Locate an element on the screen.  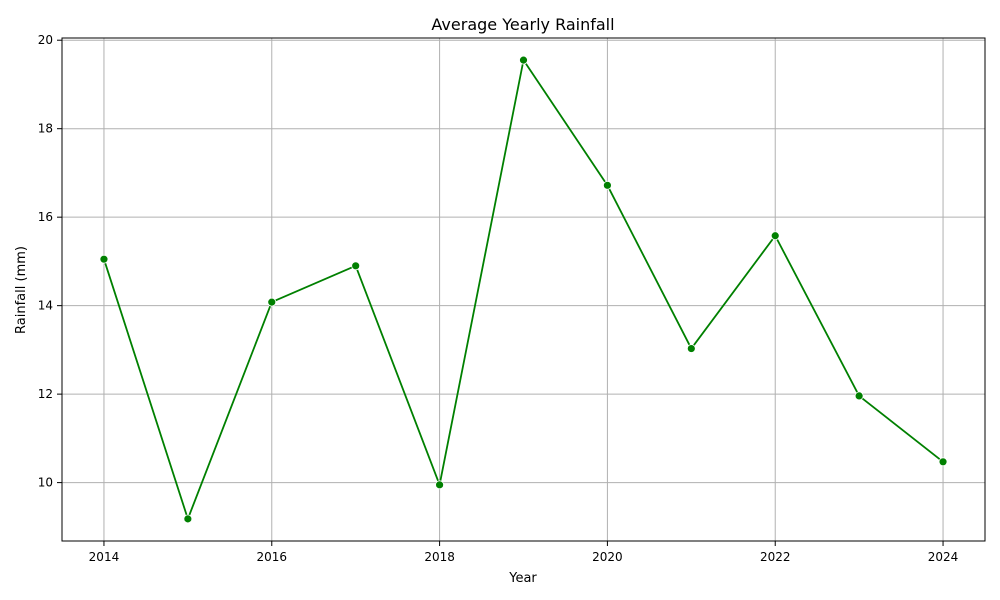
y-tick-label: 20 is located at coordinates (45, 40).